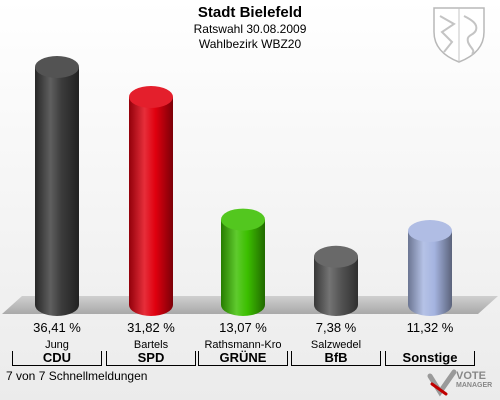  I want to click on bar-top-bfb, so click(336, 256).